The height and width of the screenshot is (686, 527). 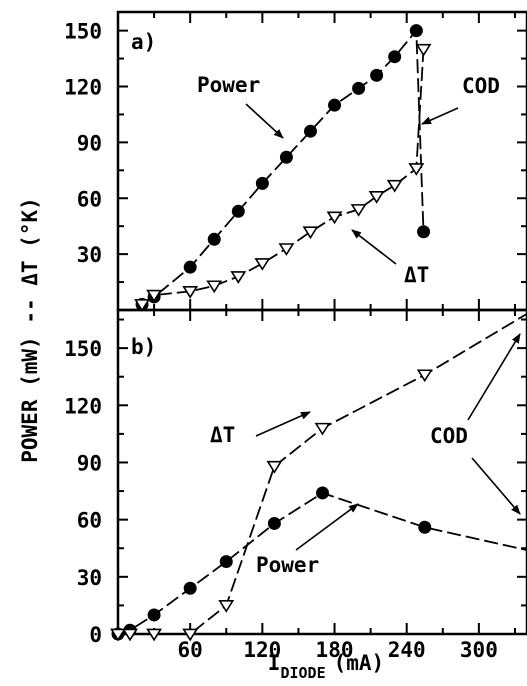 I want to click on x-axis-label: IDIODE (mA), so click(x=326, y=666).